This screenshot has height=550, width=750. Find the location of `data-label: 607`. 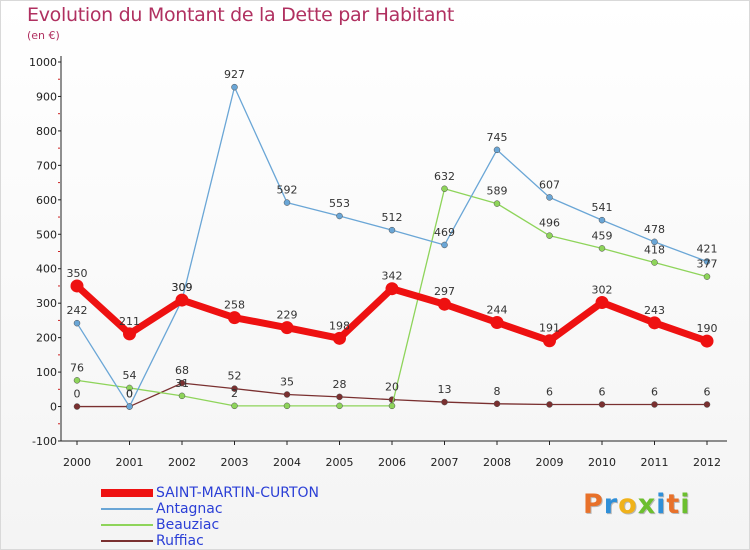

data-label: 607 is located at coordinates (549, 184).